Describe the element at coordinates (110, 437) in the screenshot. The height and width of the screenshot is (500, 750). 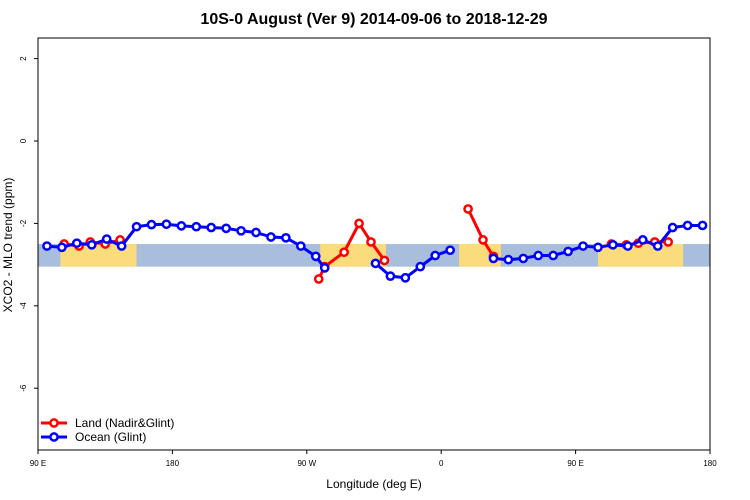
I see `legend-label: Ocean (Glint)` at that location.